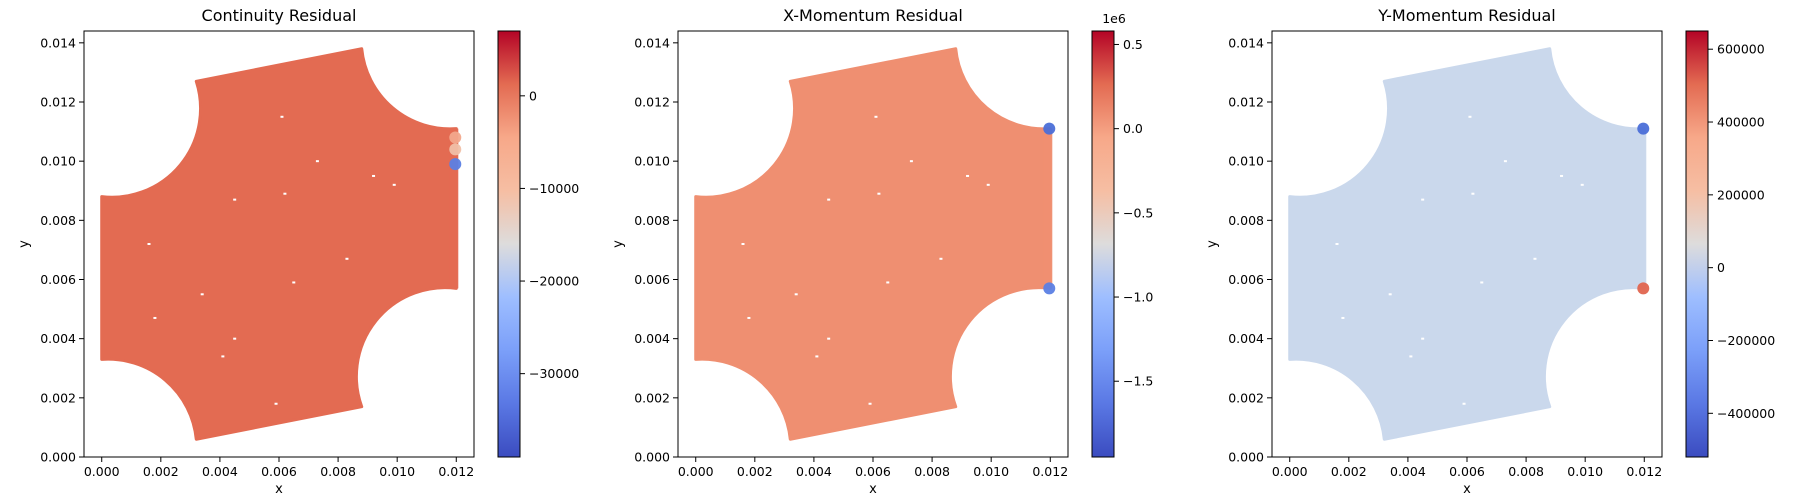 This screenshot has width=1800, height=500. What do you see at coordinates (279, 15) in the screenshot?
I see `chart-title: Continuity Residual` at bounding box center [279, 15].